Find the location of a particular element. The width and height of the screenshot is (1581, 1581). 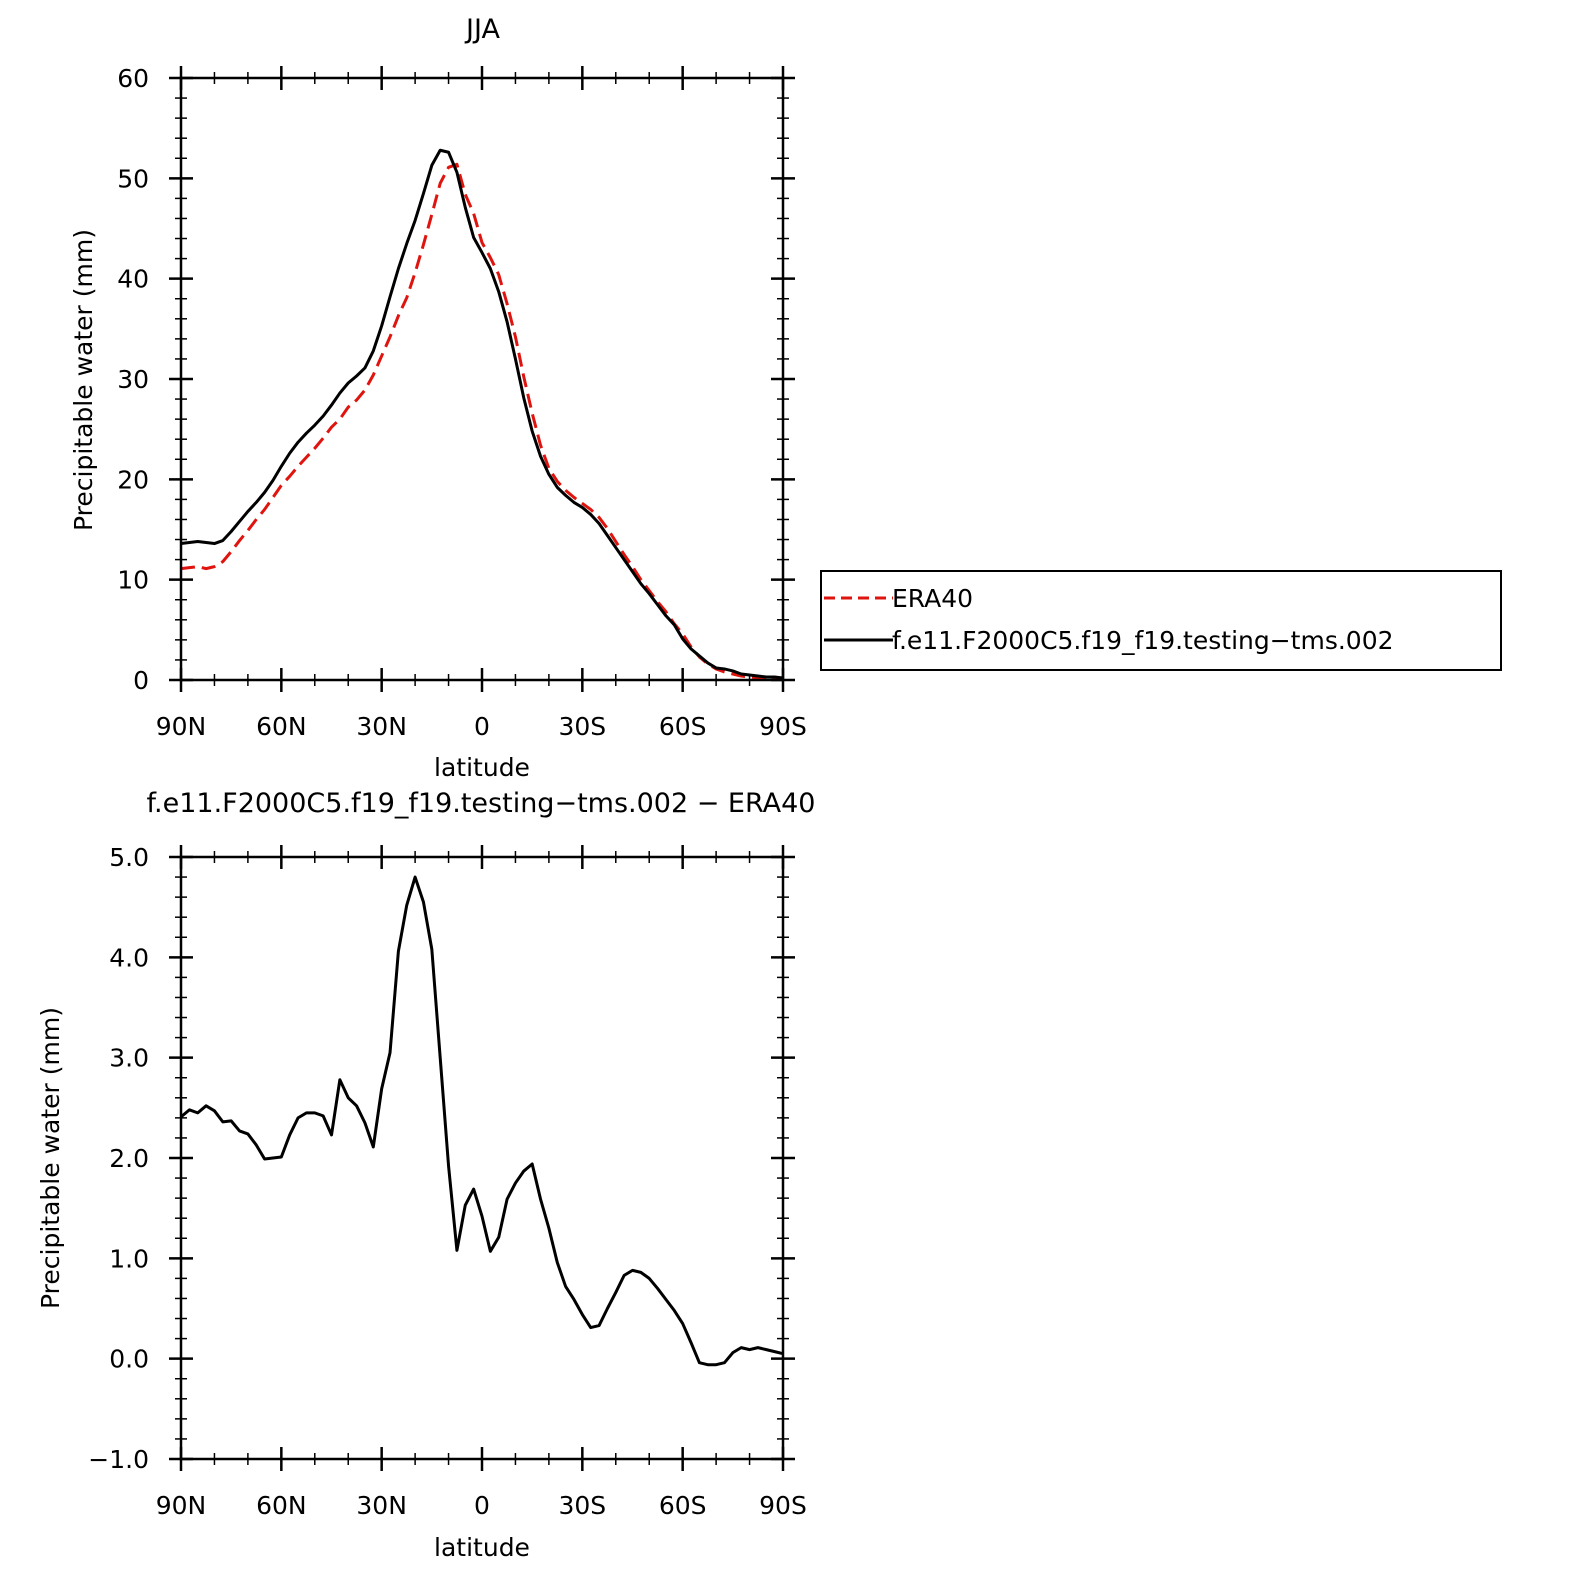

top-y-tick-labels: 0 10 20 30 40 50 60 is located at coordinates (133, 379).